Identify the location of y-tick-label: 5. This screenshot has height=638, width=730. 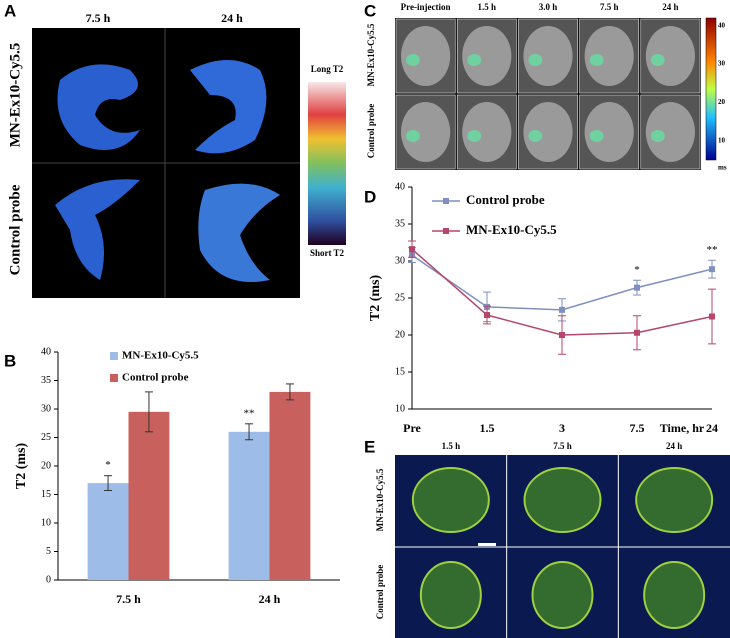
(48, 551).